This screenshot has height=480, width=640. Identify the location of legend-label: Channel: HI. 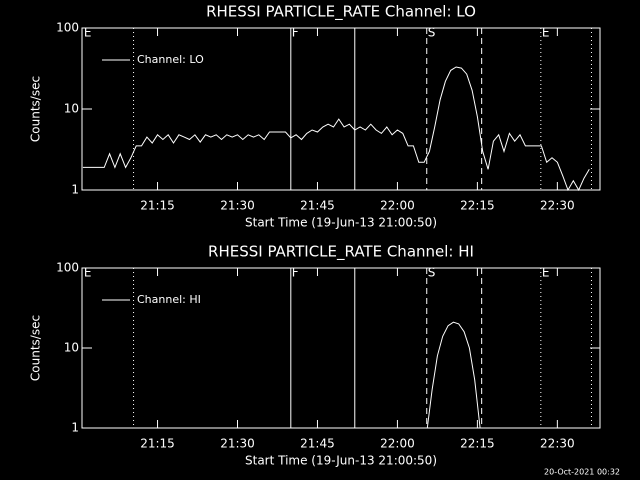
(169, 299).